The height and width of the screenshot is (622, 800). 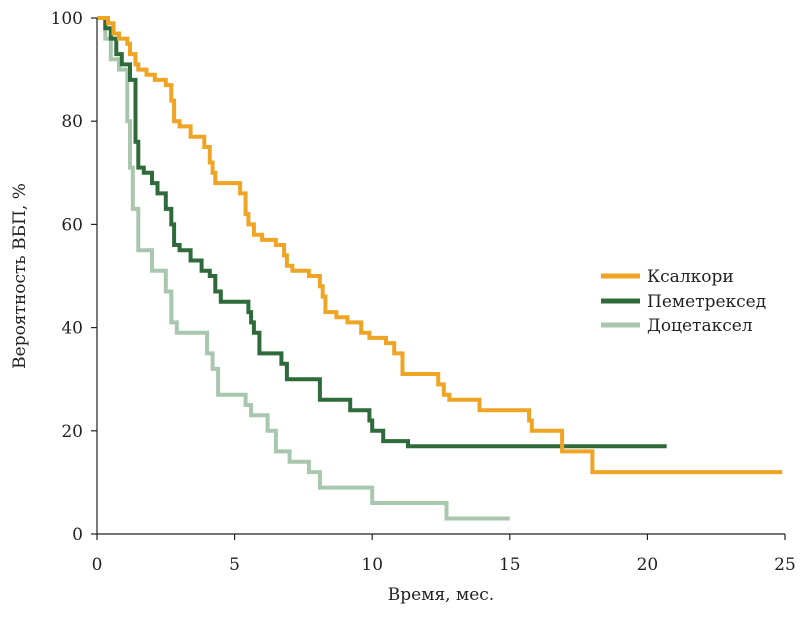 What do you see at coordinates (441, 595) in the screenshot?
I see `x-axis-title: Время, мес.` at bounding box center [441, 595].